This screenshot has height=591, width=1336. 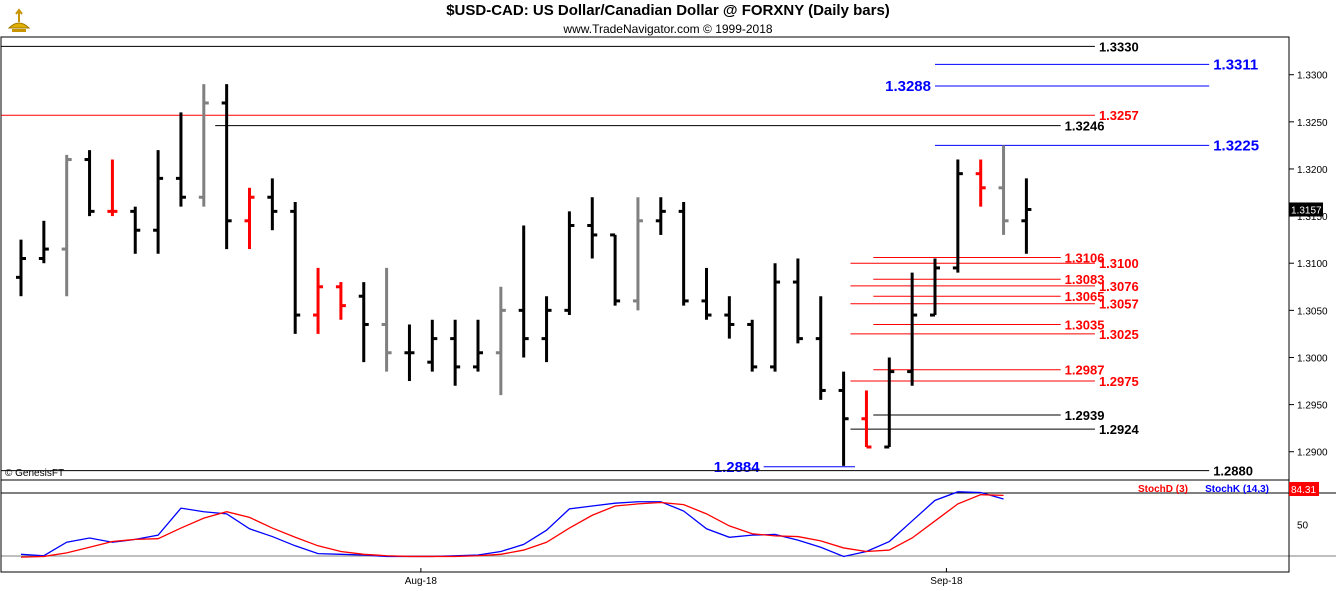 I want to click on x-tick-label: Sep-18, so click(x=946, y=581).